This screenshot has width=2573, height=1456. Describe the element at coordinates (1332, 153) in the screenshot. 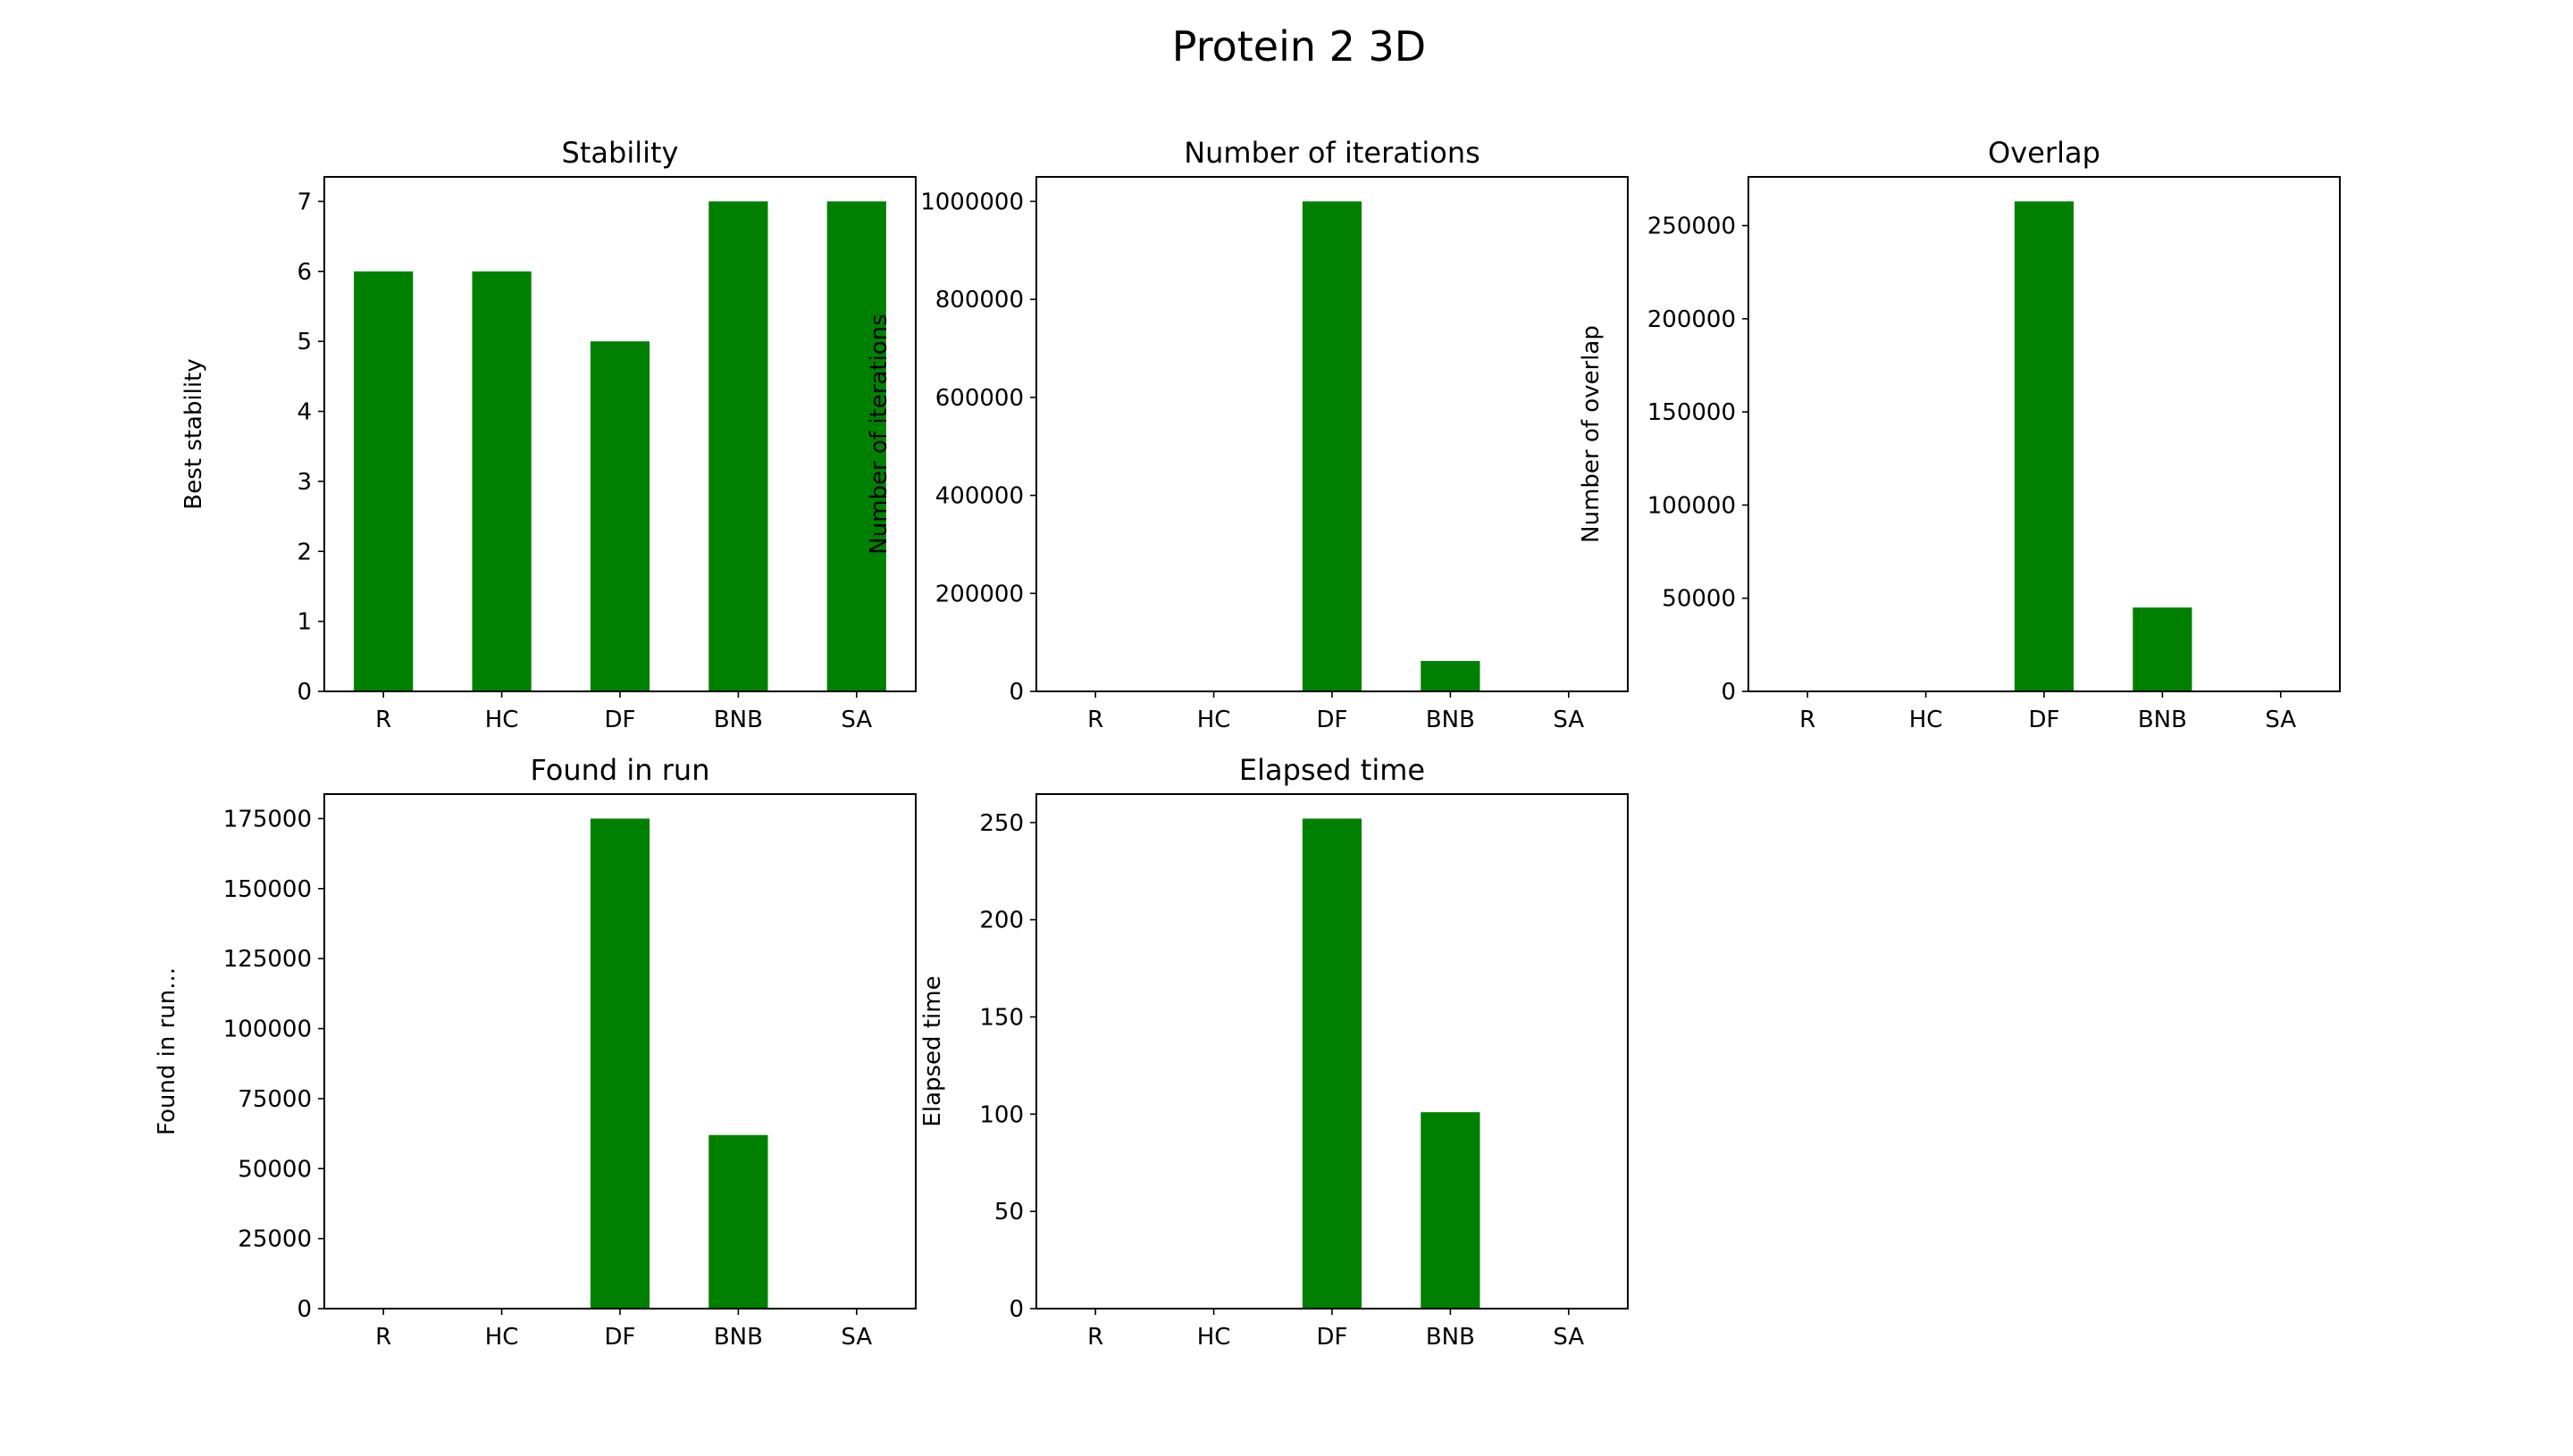

I see `subplot-title: Number of iterations` at that location.